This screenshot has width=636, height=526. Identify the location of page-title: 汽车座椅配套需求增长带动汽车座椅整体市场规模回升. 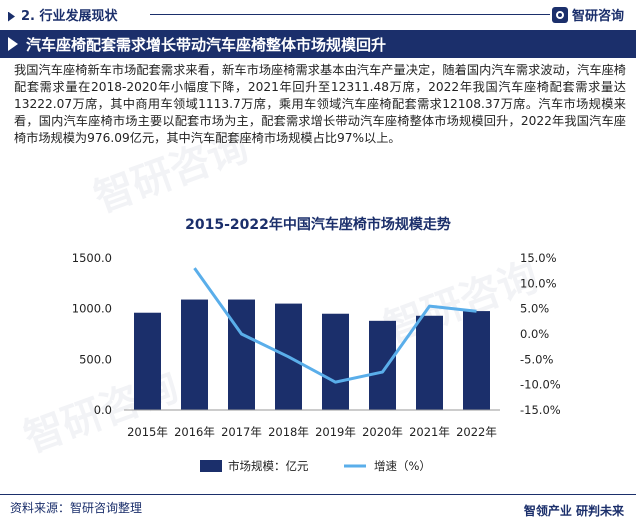
(206, 45).